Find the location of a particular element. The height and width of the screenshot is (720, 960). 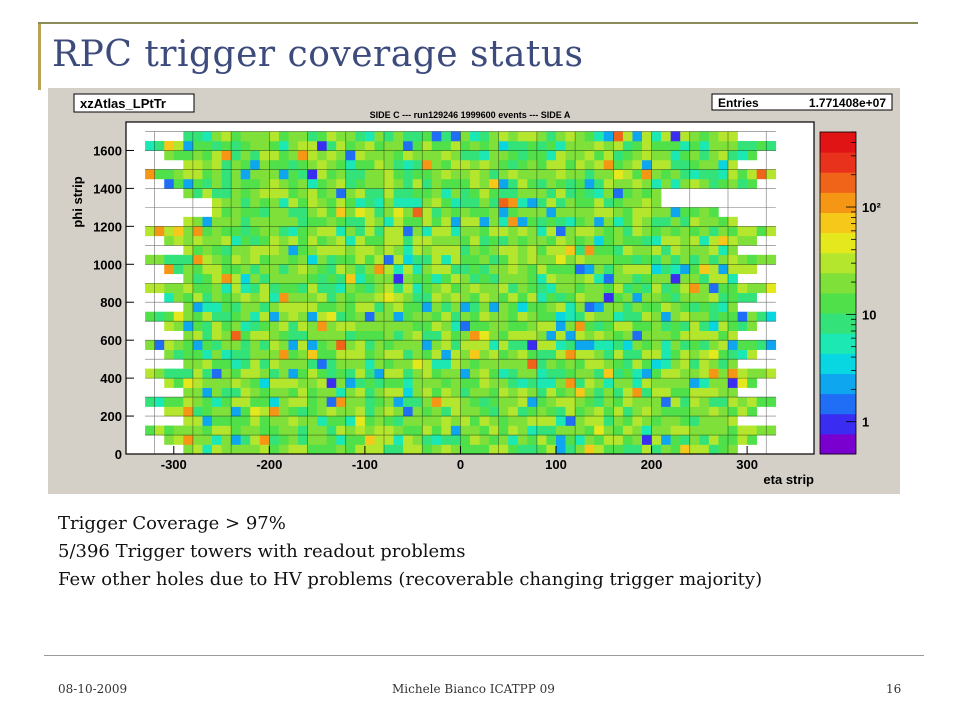

title-accent-bar is located at coordinates (39, 56).